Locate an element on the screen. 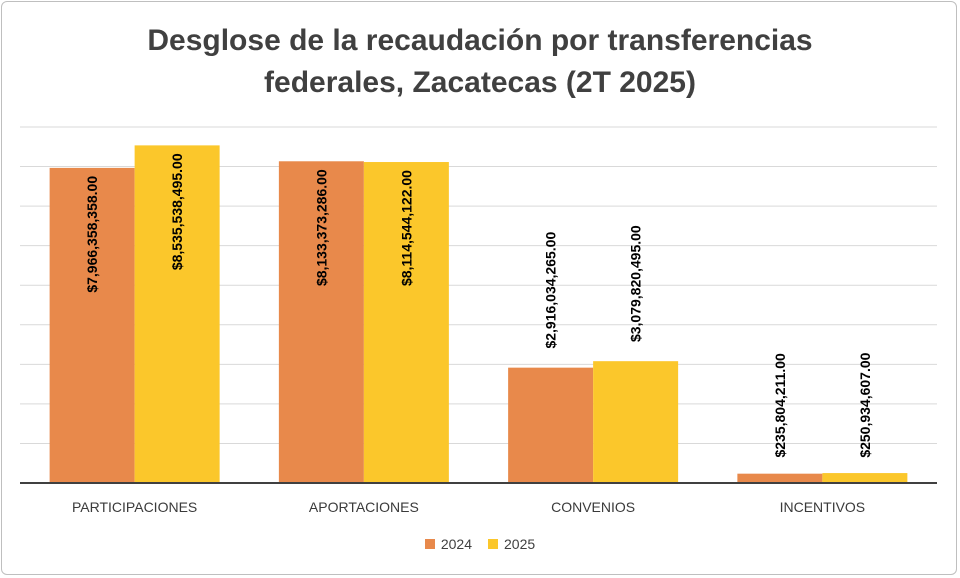  data-label: $7,966,358,358.00 is located at coordinates (92, 234).